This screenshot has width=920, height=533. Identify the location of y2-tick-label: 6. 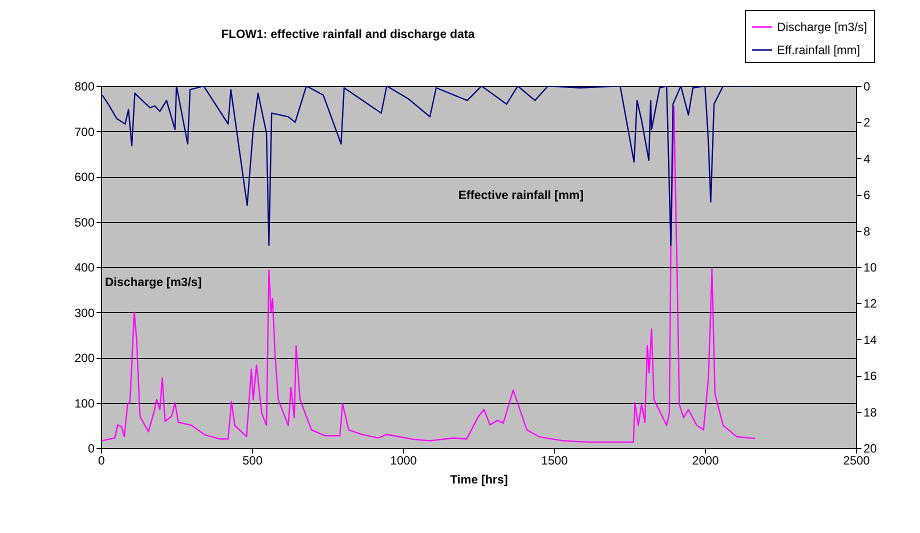
(867, 195).